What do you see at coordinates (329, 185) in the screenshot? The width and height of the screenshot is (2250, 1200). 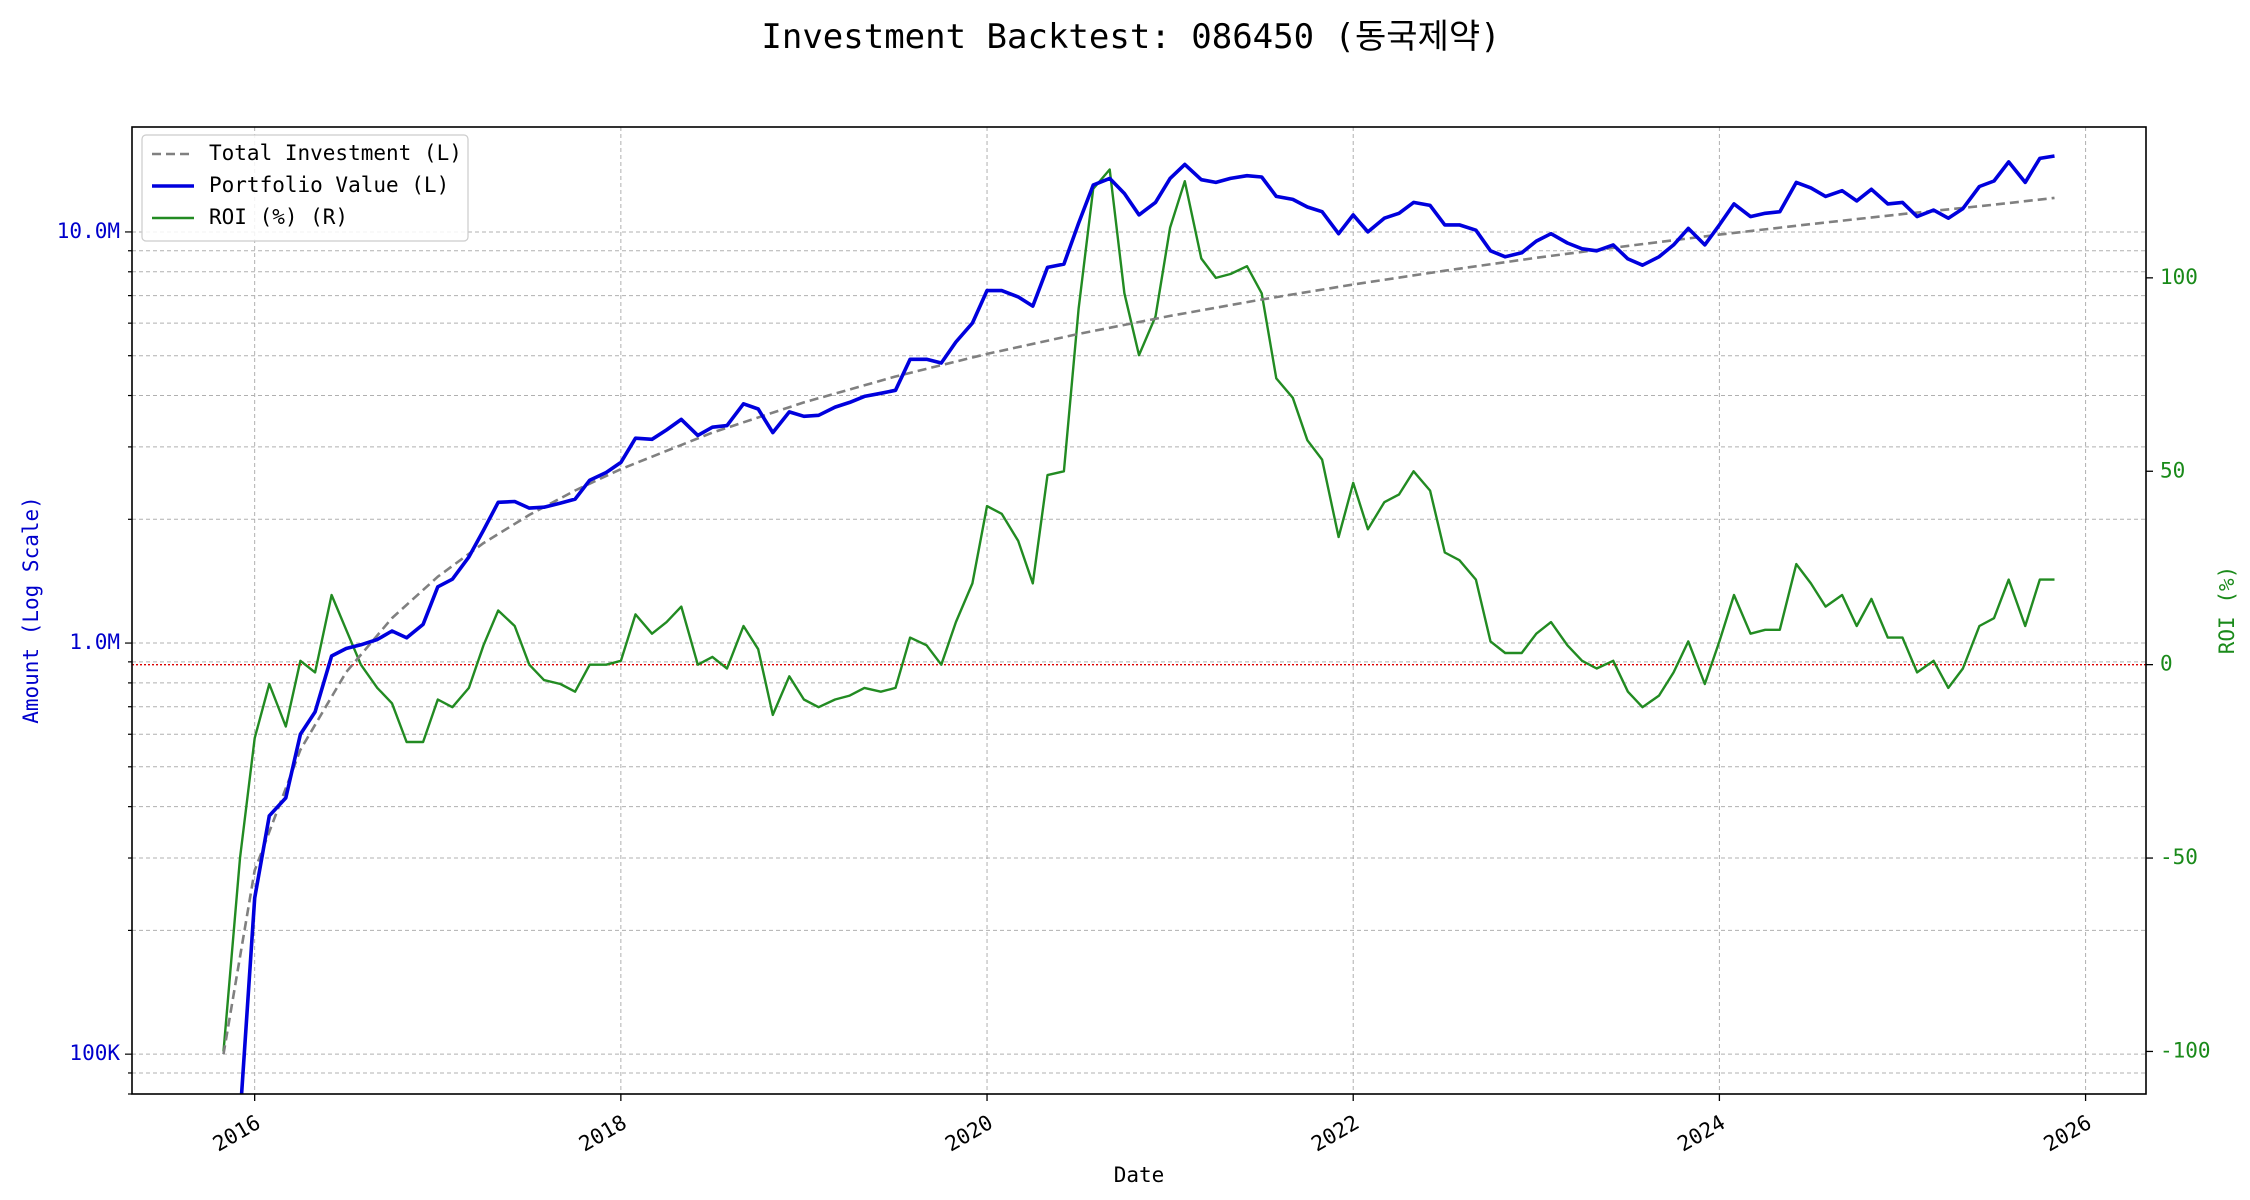 I see `legend-label: Portfolio Value (L)` at bounding box center [329, 185].